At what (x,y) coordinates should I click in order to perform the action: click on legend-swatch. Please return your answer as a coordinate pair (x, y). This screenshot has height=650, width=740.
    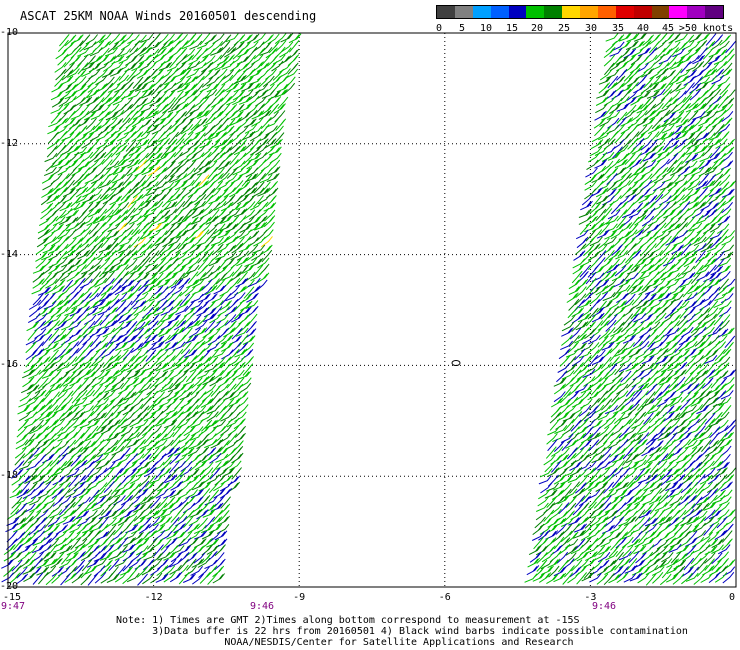
    Looking at the image, I should click on (517, 12).